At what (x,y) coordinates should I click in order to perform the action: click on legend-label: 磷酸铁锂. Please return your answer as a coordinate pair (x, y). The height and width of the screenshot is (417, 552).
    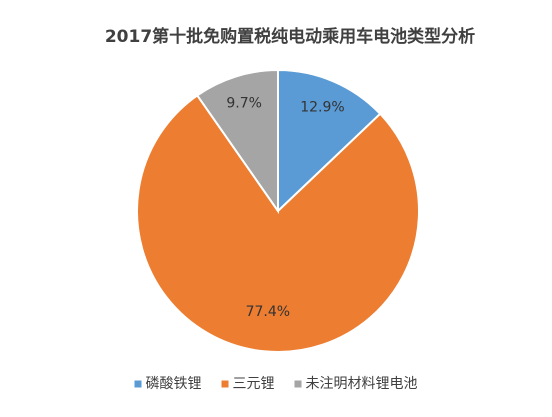
    Looking at the image, I should click on (174, 384).